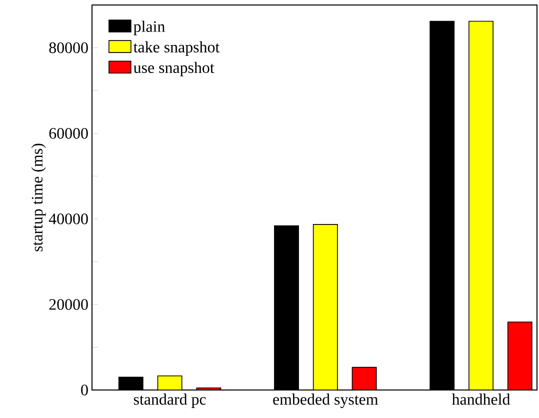  What do you see at coordinates (68, 133) in the screenshot?
I see `y-tick-label: 60000` at bounding box center [68, 133].